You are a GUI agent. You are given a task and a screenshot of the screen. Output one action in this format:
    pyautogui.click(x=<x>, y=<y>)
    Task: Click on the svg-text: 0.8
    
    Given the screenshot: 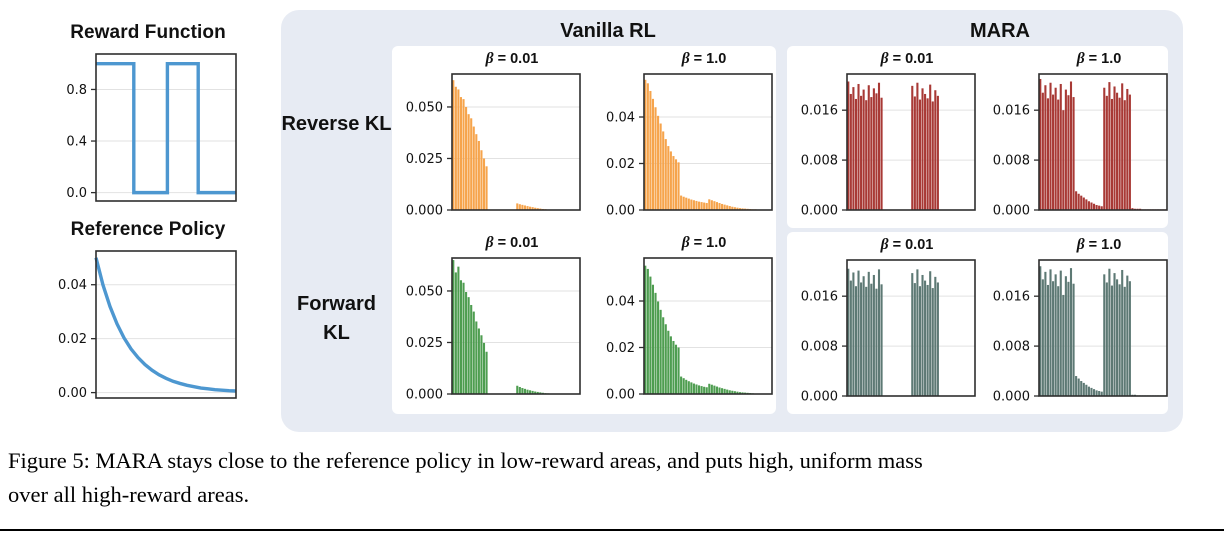 What is the action you would take?
    pyautogui.click(x=76, y=90)
    